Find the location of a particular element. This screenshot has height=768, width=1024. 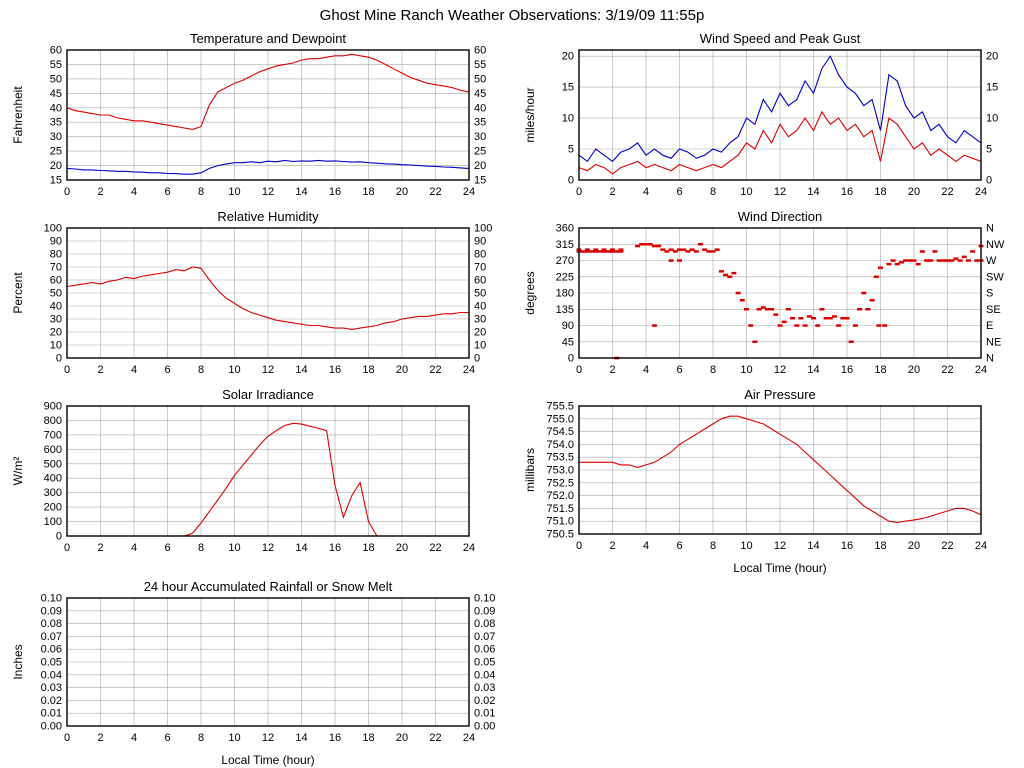

svg-text: 753.5 is located at coordinates (560, 458).